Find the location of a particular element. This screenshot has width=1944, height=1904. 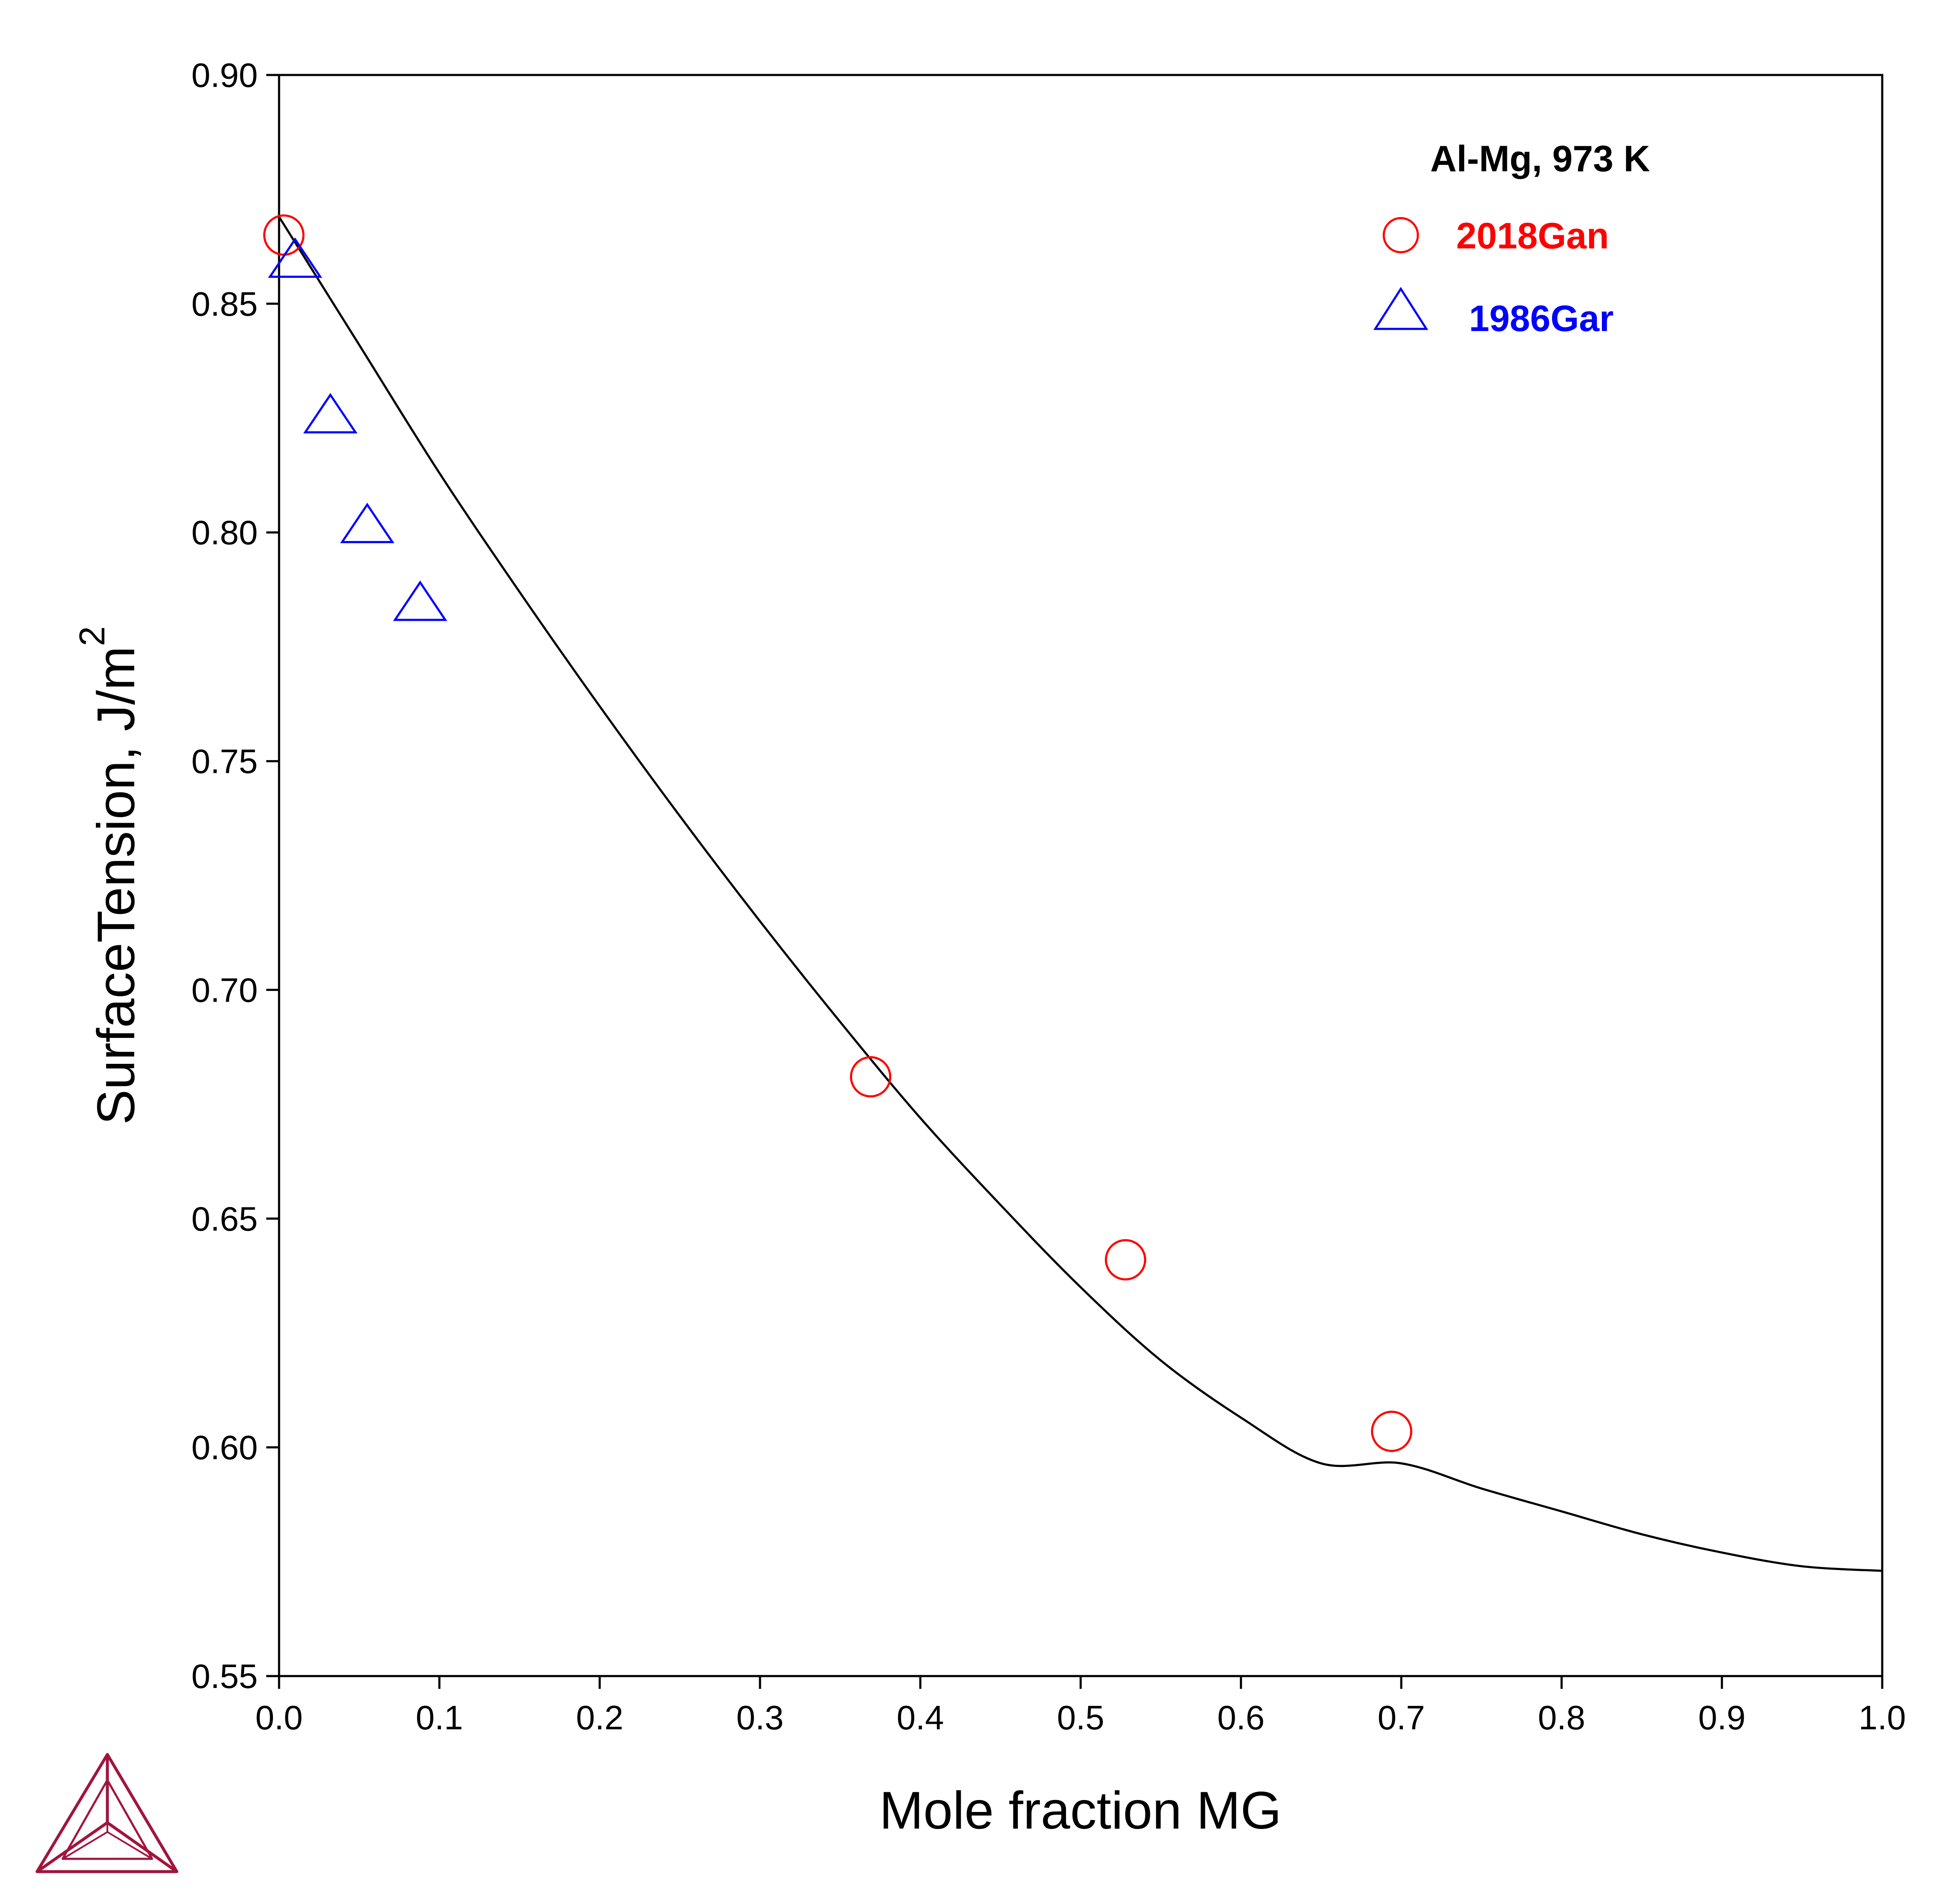

y-tick-label: 0.60 is located at coordinates (225, 1447).